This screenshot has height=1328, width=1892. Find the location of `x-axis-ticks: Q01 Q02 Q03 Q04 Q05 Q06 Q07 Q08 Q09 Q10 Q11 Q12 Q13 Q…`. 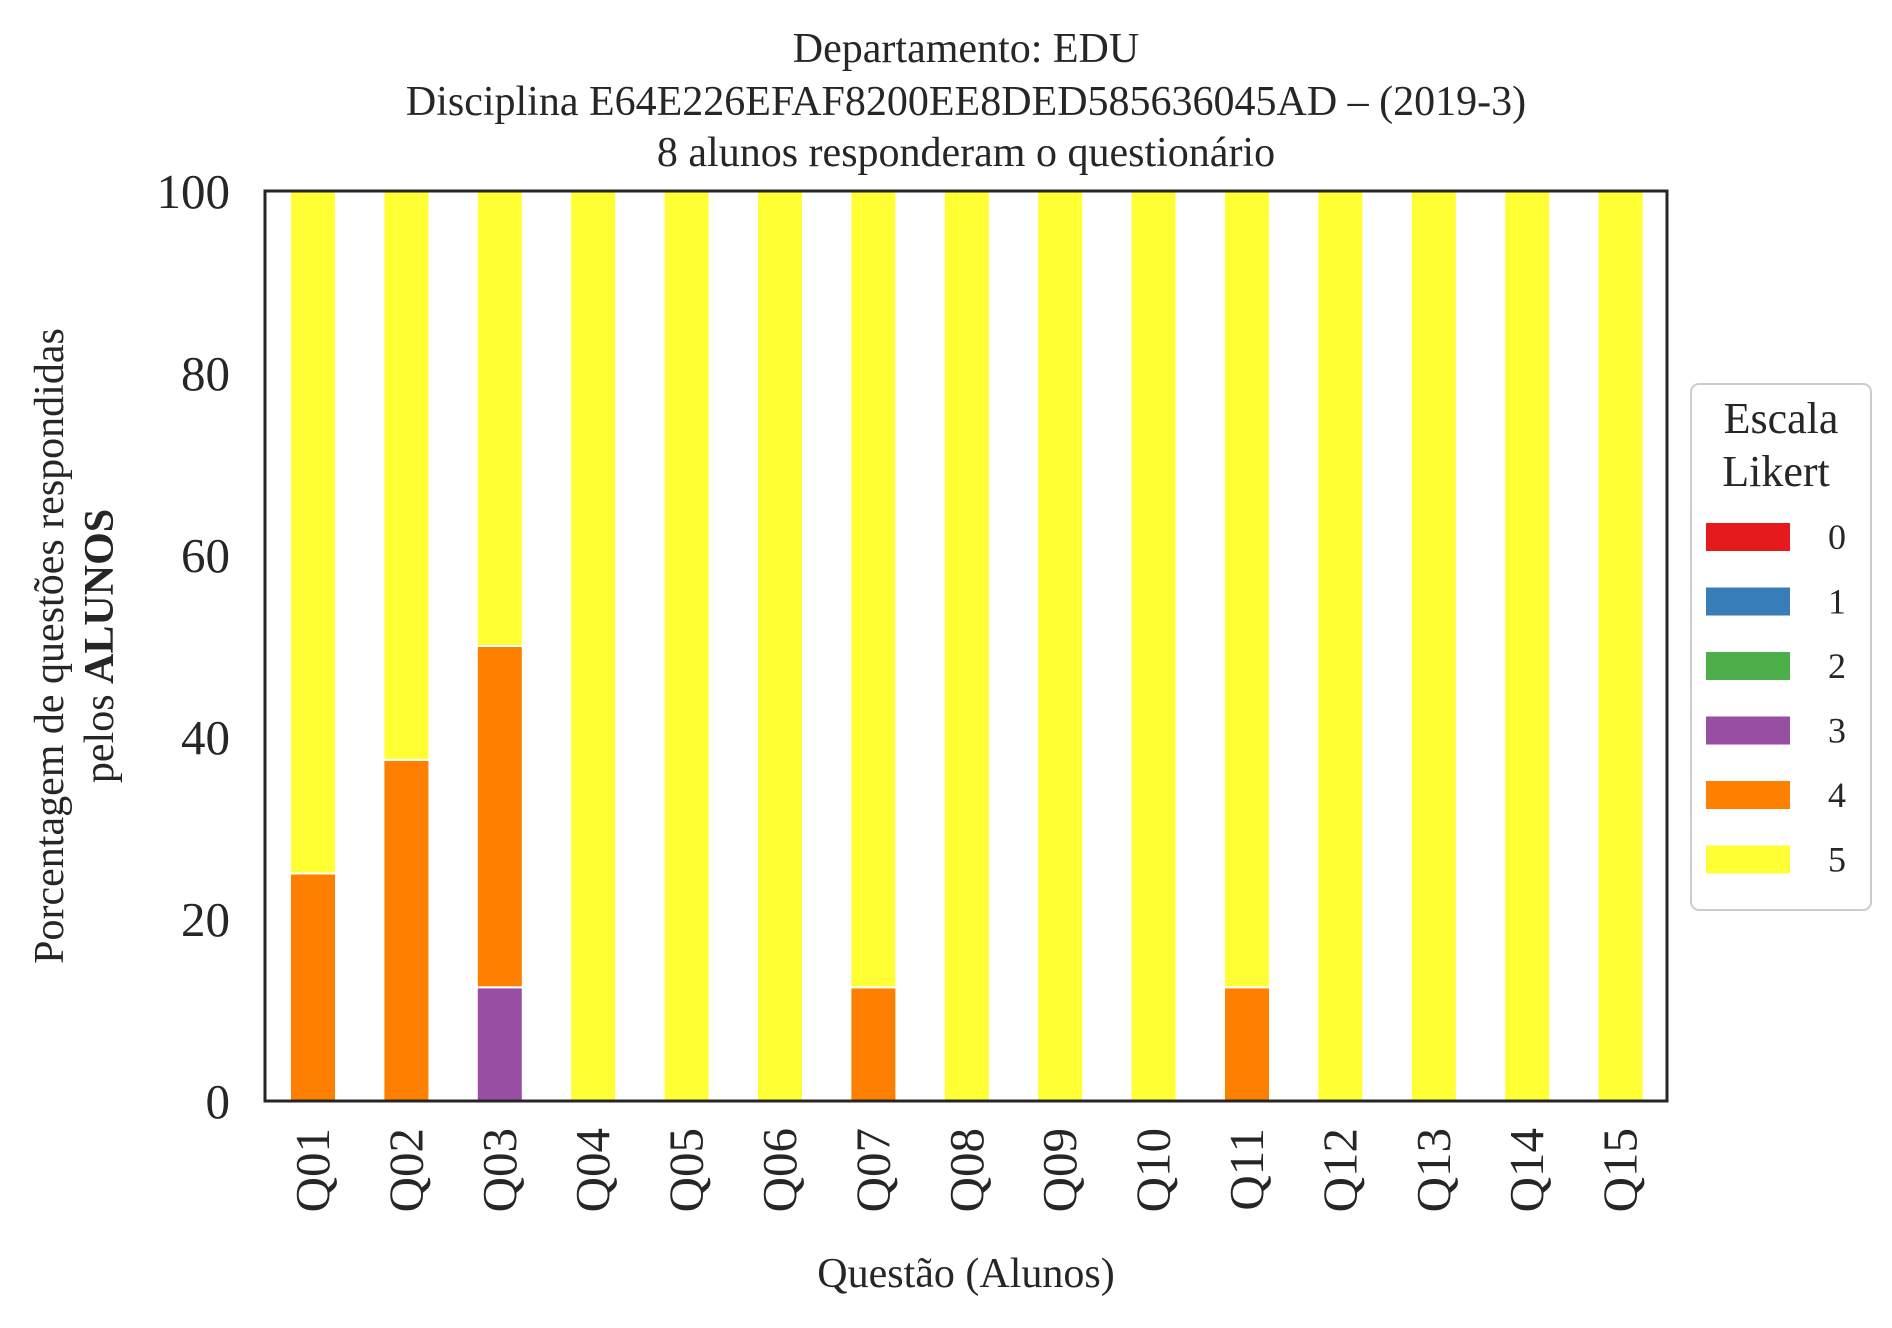

x-axis-ticks: Q01 Q02 Q03 Q04 Q05 Q06 Q07 Q08 Q09 Q10 Q11 Q12 Q13 Q… is located at coordinates (966, 1170).